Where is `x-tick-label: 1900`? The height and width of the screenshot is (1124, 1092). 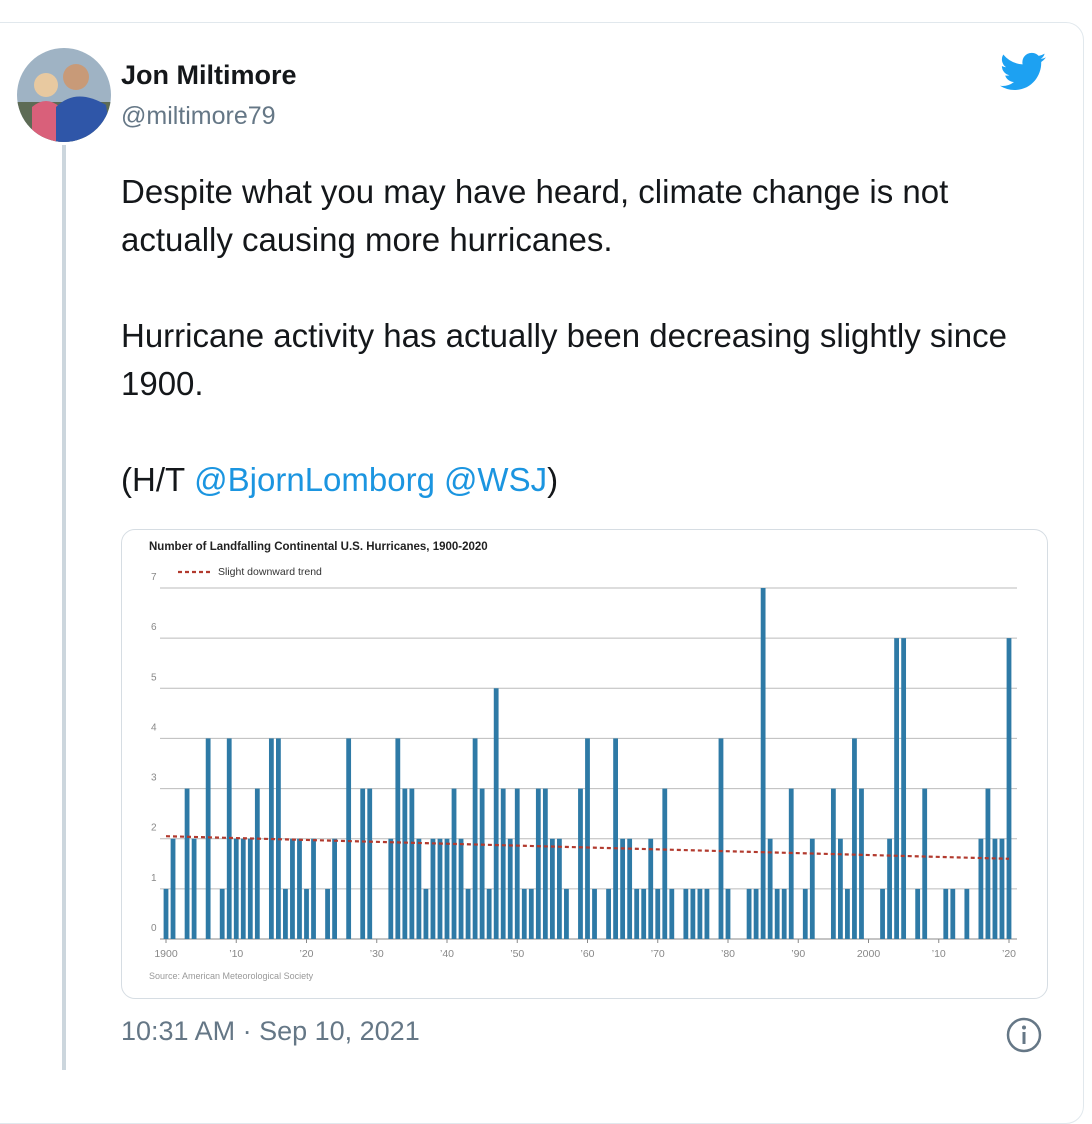 x-tick-label: 1900 is located at coordinates (166, 954).